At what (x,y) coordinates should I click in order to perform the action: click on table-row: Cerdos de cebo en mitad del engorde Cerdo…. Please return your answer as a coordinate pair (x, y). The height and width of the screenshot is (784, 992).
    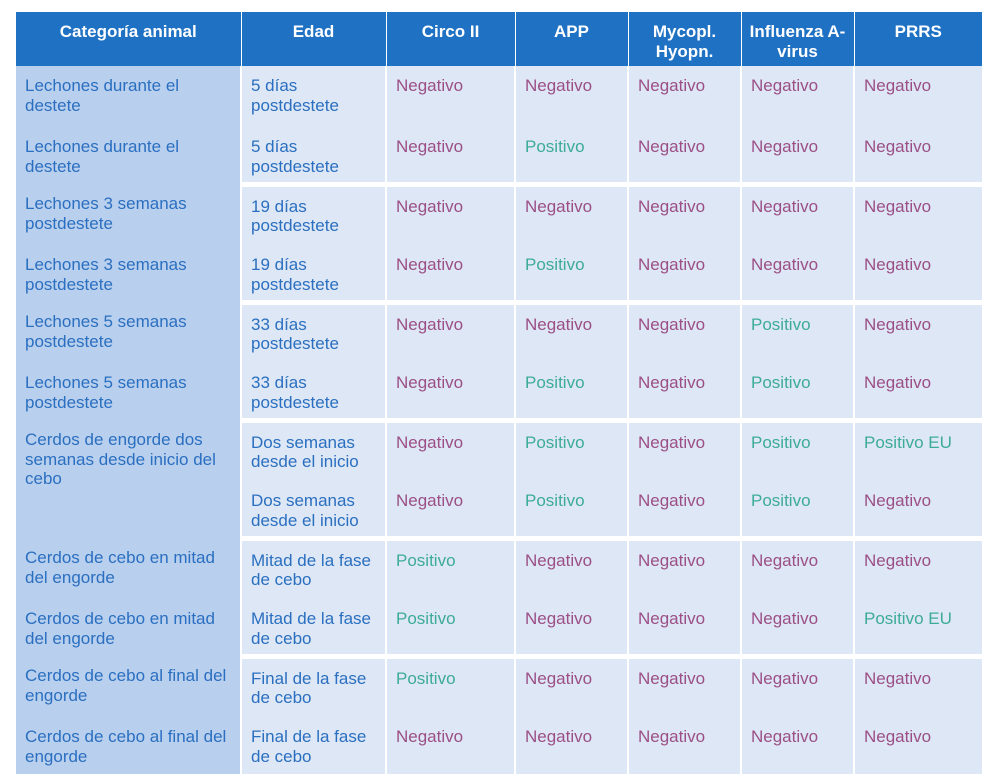
    Looking at the image, I should click on (499, 597).